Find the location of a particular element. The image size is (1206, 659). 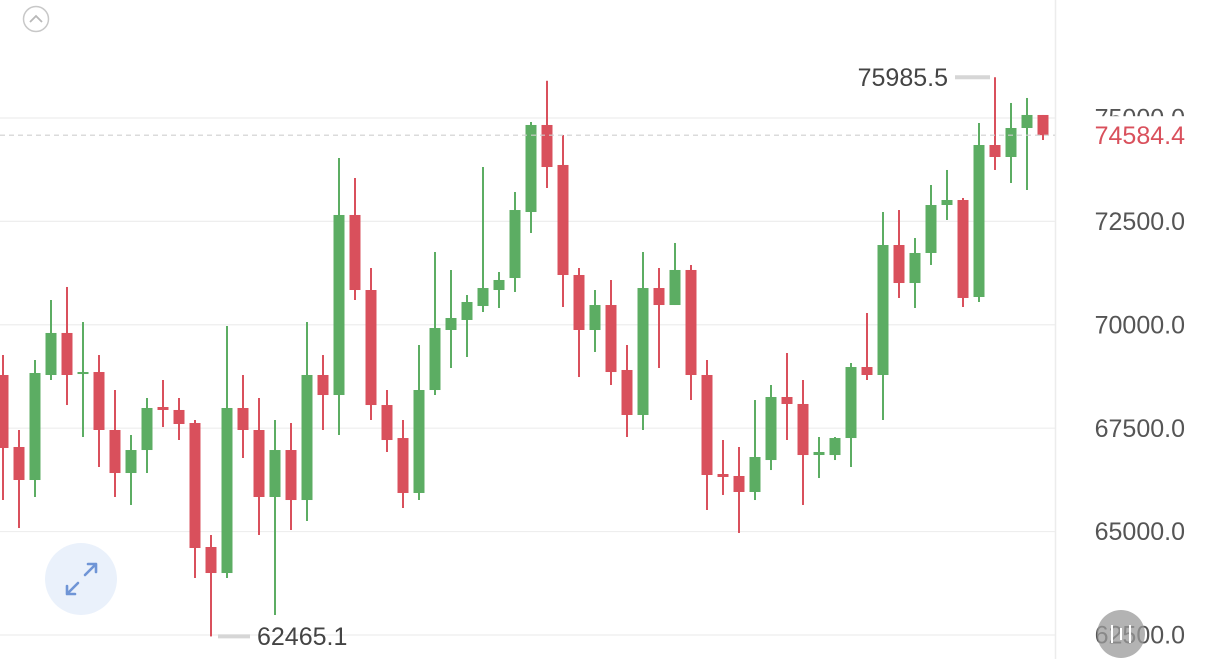

expand-circle is located at coordinates (81, 579).